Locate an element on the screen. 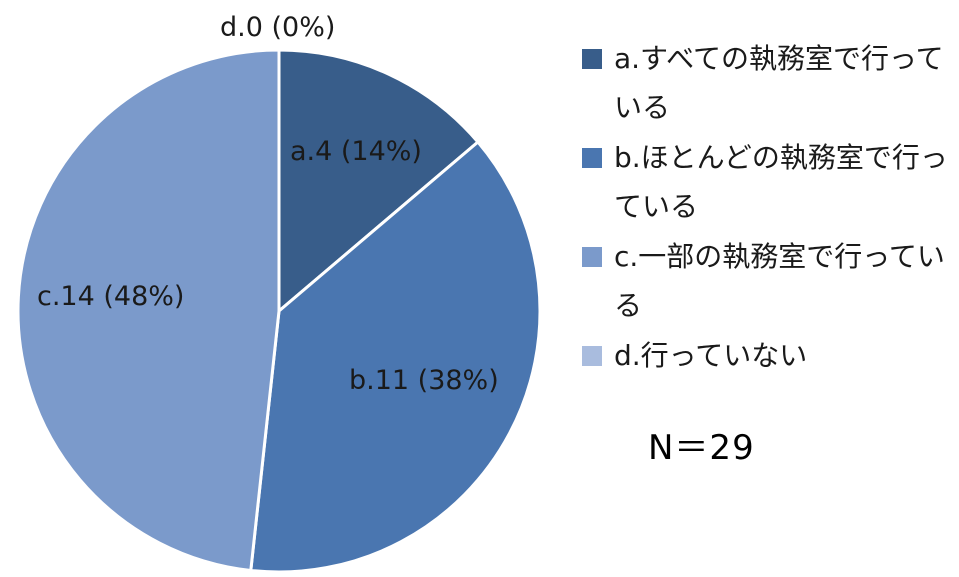 Image resolution: width=959 pixels, height=577 pixels. legend-label-a: a.すべての執務室で行っている is located at coordinates (779, 83).